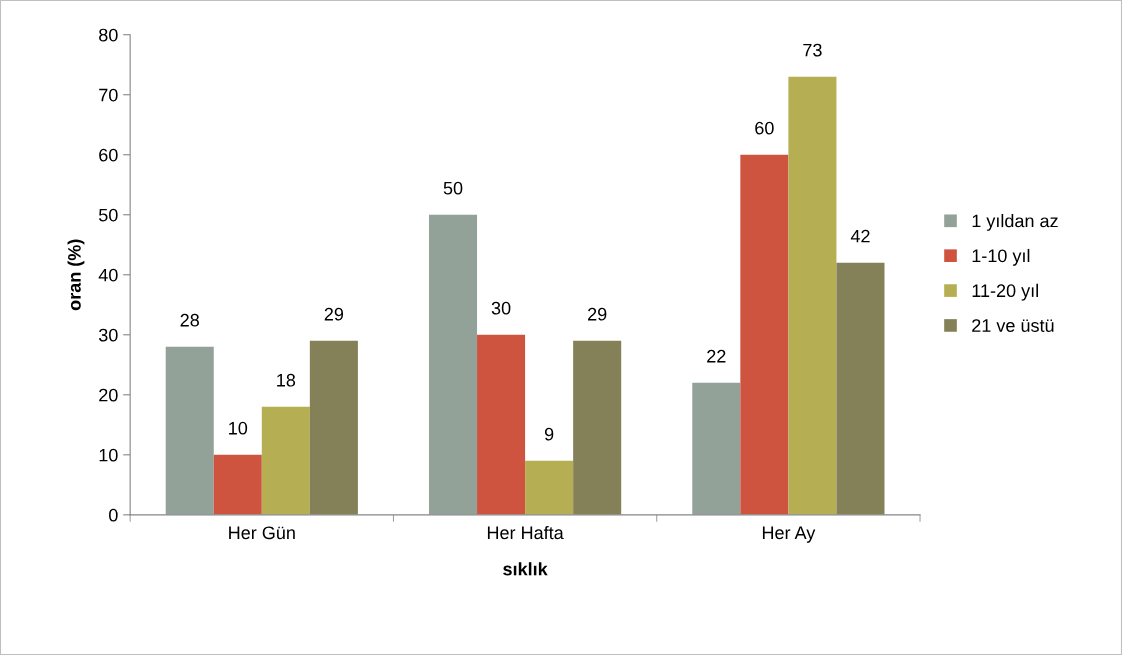 The height and width of the screenshot is (655, 1122). Describe the element at coordinates (1005, 292) in the screenshot. I see `legend-label: 11-20 yıl` at that location.